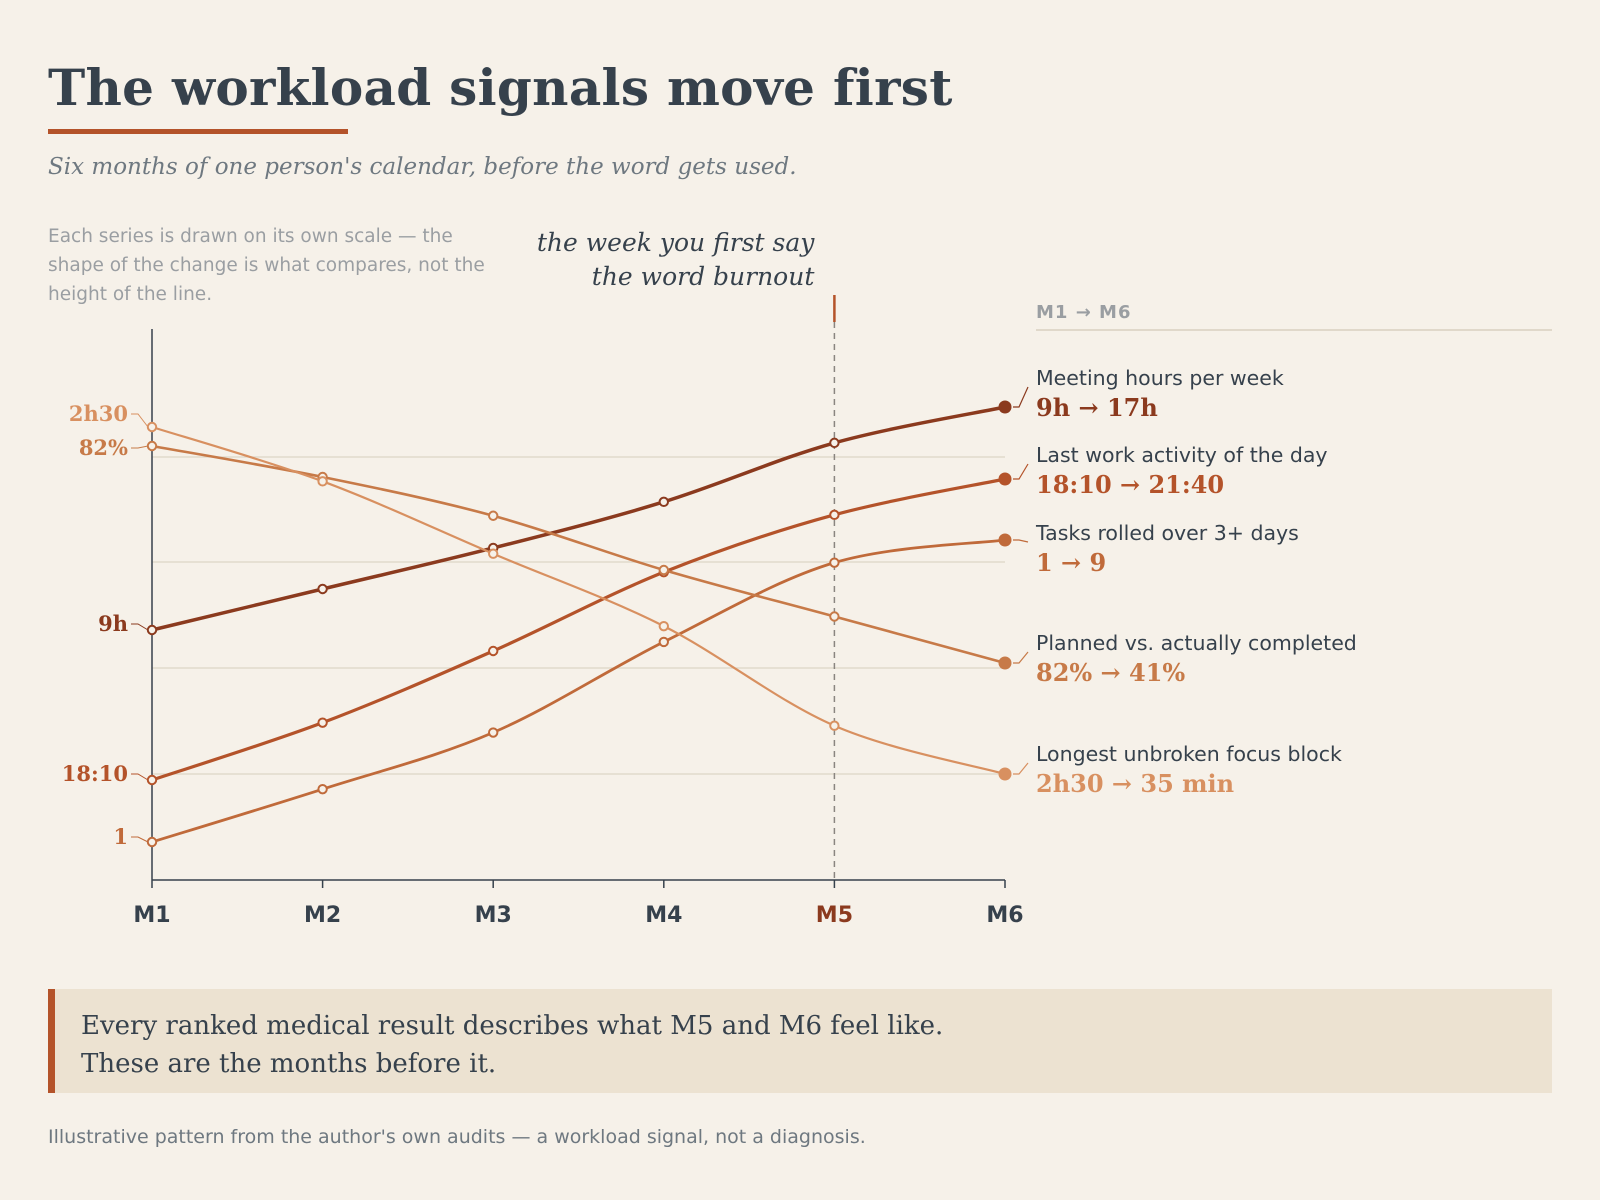 Image resolution: width=1600 pixels, height=1200 pixels. I want to click on legend-series-summary: 9h → 17h, so click(1097, 407).